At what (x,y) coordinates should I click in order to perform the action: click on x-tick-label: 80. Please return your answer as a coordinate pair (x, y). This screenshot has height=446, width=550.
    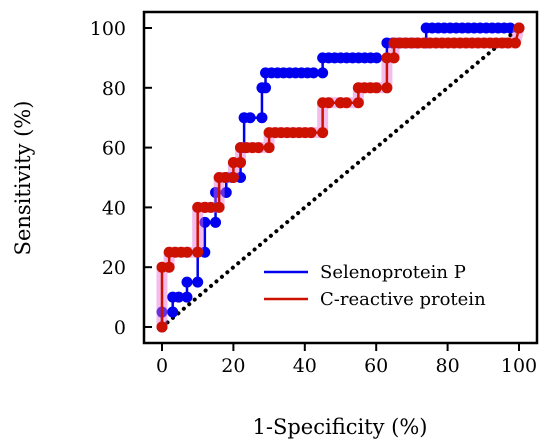
    Looking at the image, I should click on (448, 366).